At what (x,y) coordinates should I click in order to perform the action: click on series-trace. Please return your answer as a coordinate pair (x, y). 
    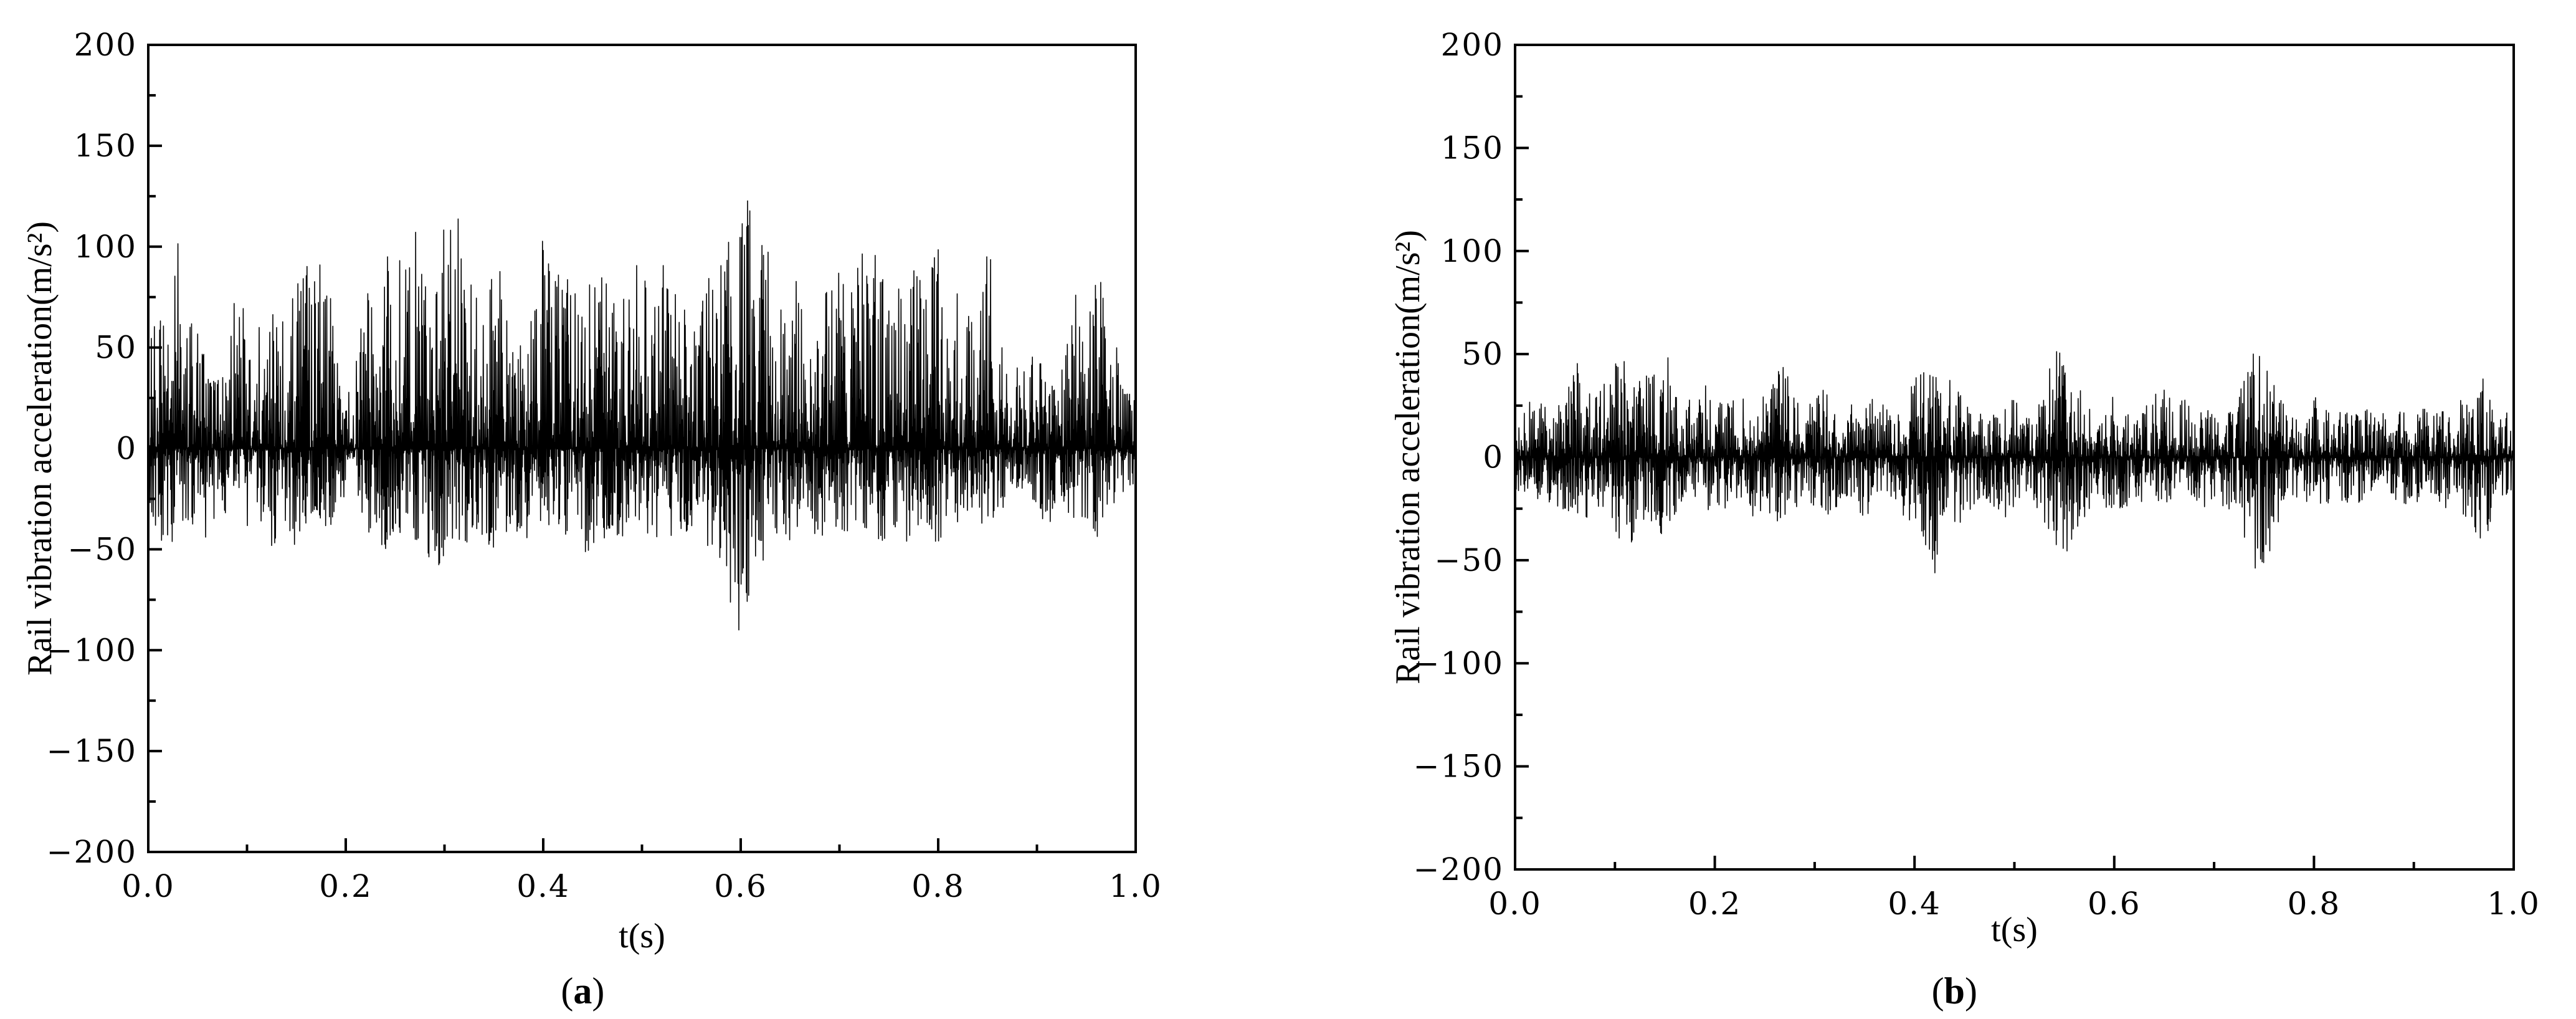
    Looking at the image, I should click on (2014, 462).